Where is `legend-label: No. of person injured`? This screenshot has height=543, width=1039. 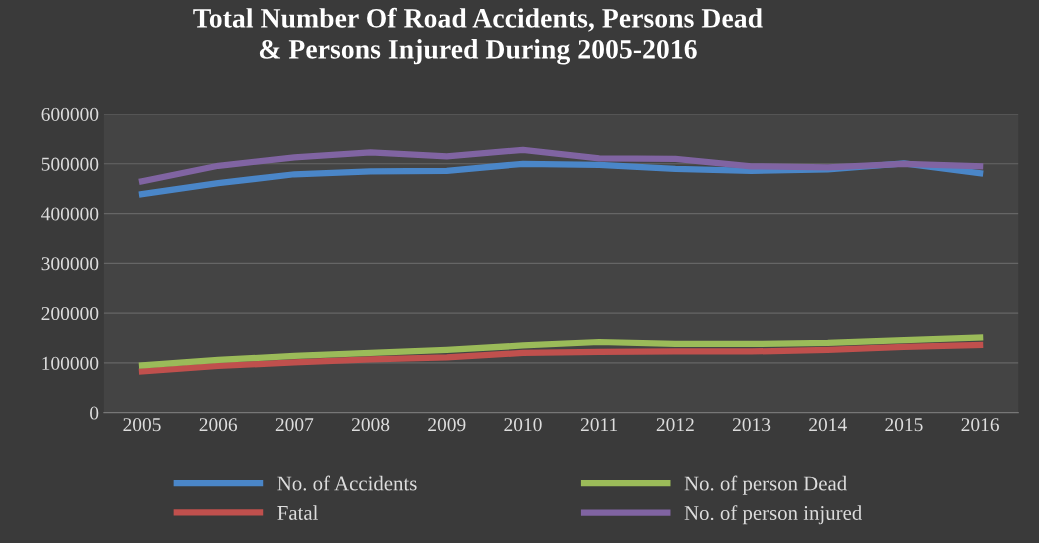
legend-label: No. of person injured is located at coordinates (773, 515).